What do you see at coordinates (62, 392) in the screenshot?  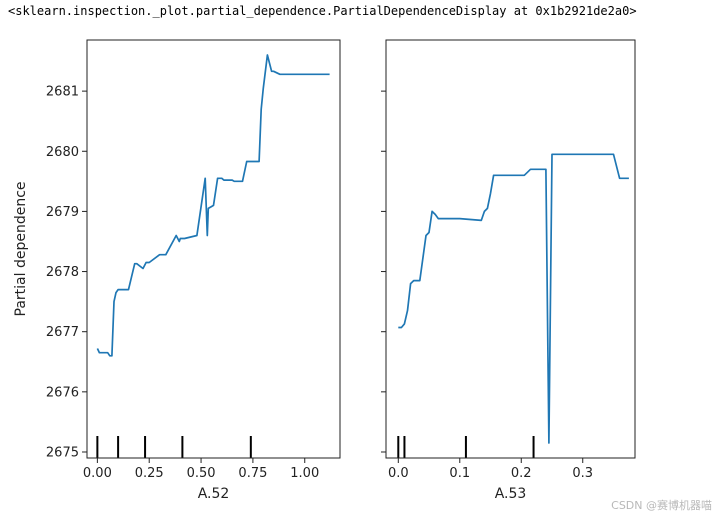 I see `y-tick-label: 2676` at bounding box center [62, 392].